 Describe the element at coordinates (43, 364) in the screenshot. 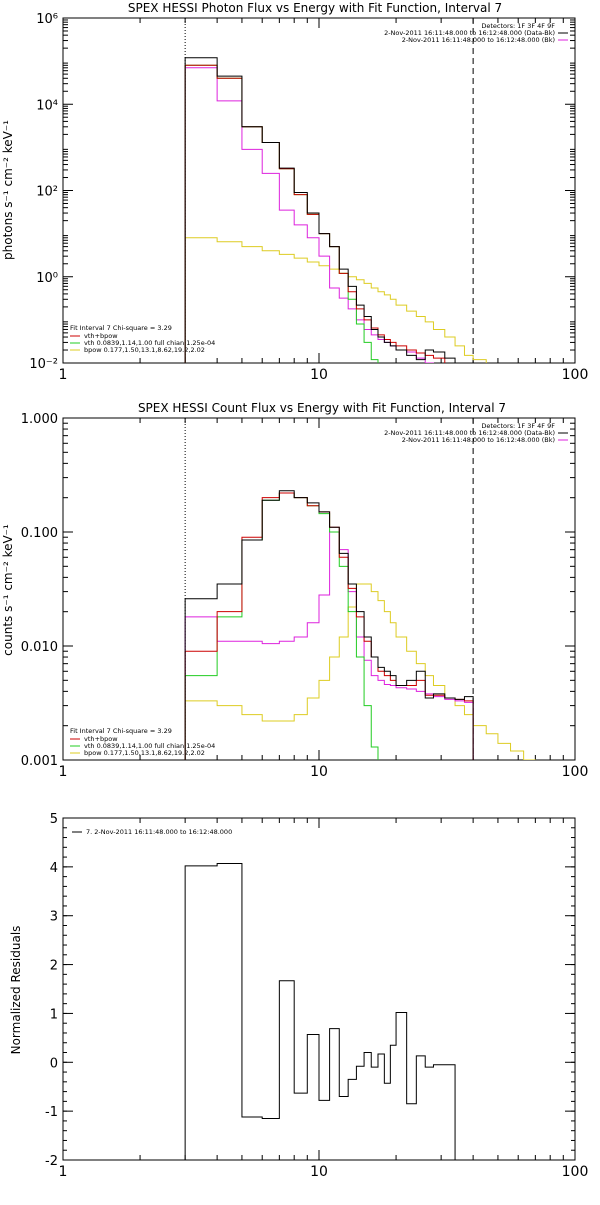

I see `y-tick-label: 10⁻²` at that location.